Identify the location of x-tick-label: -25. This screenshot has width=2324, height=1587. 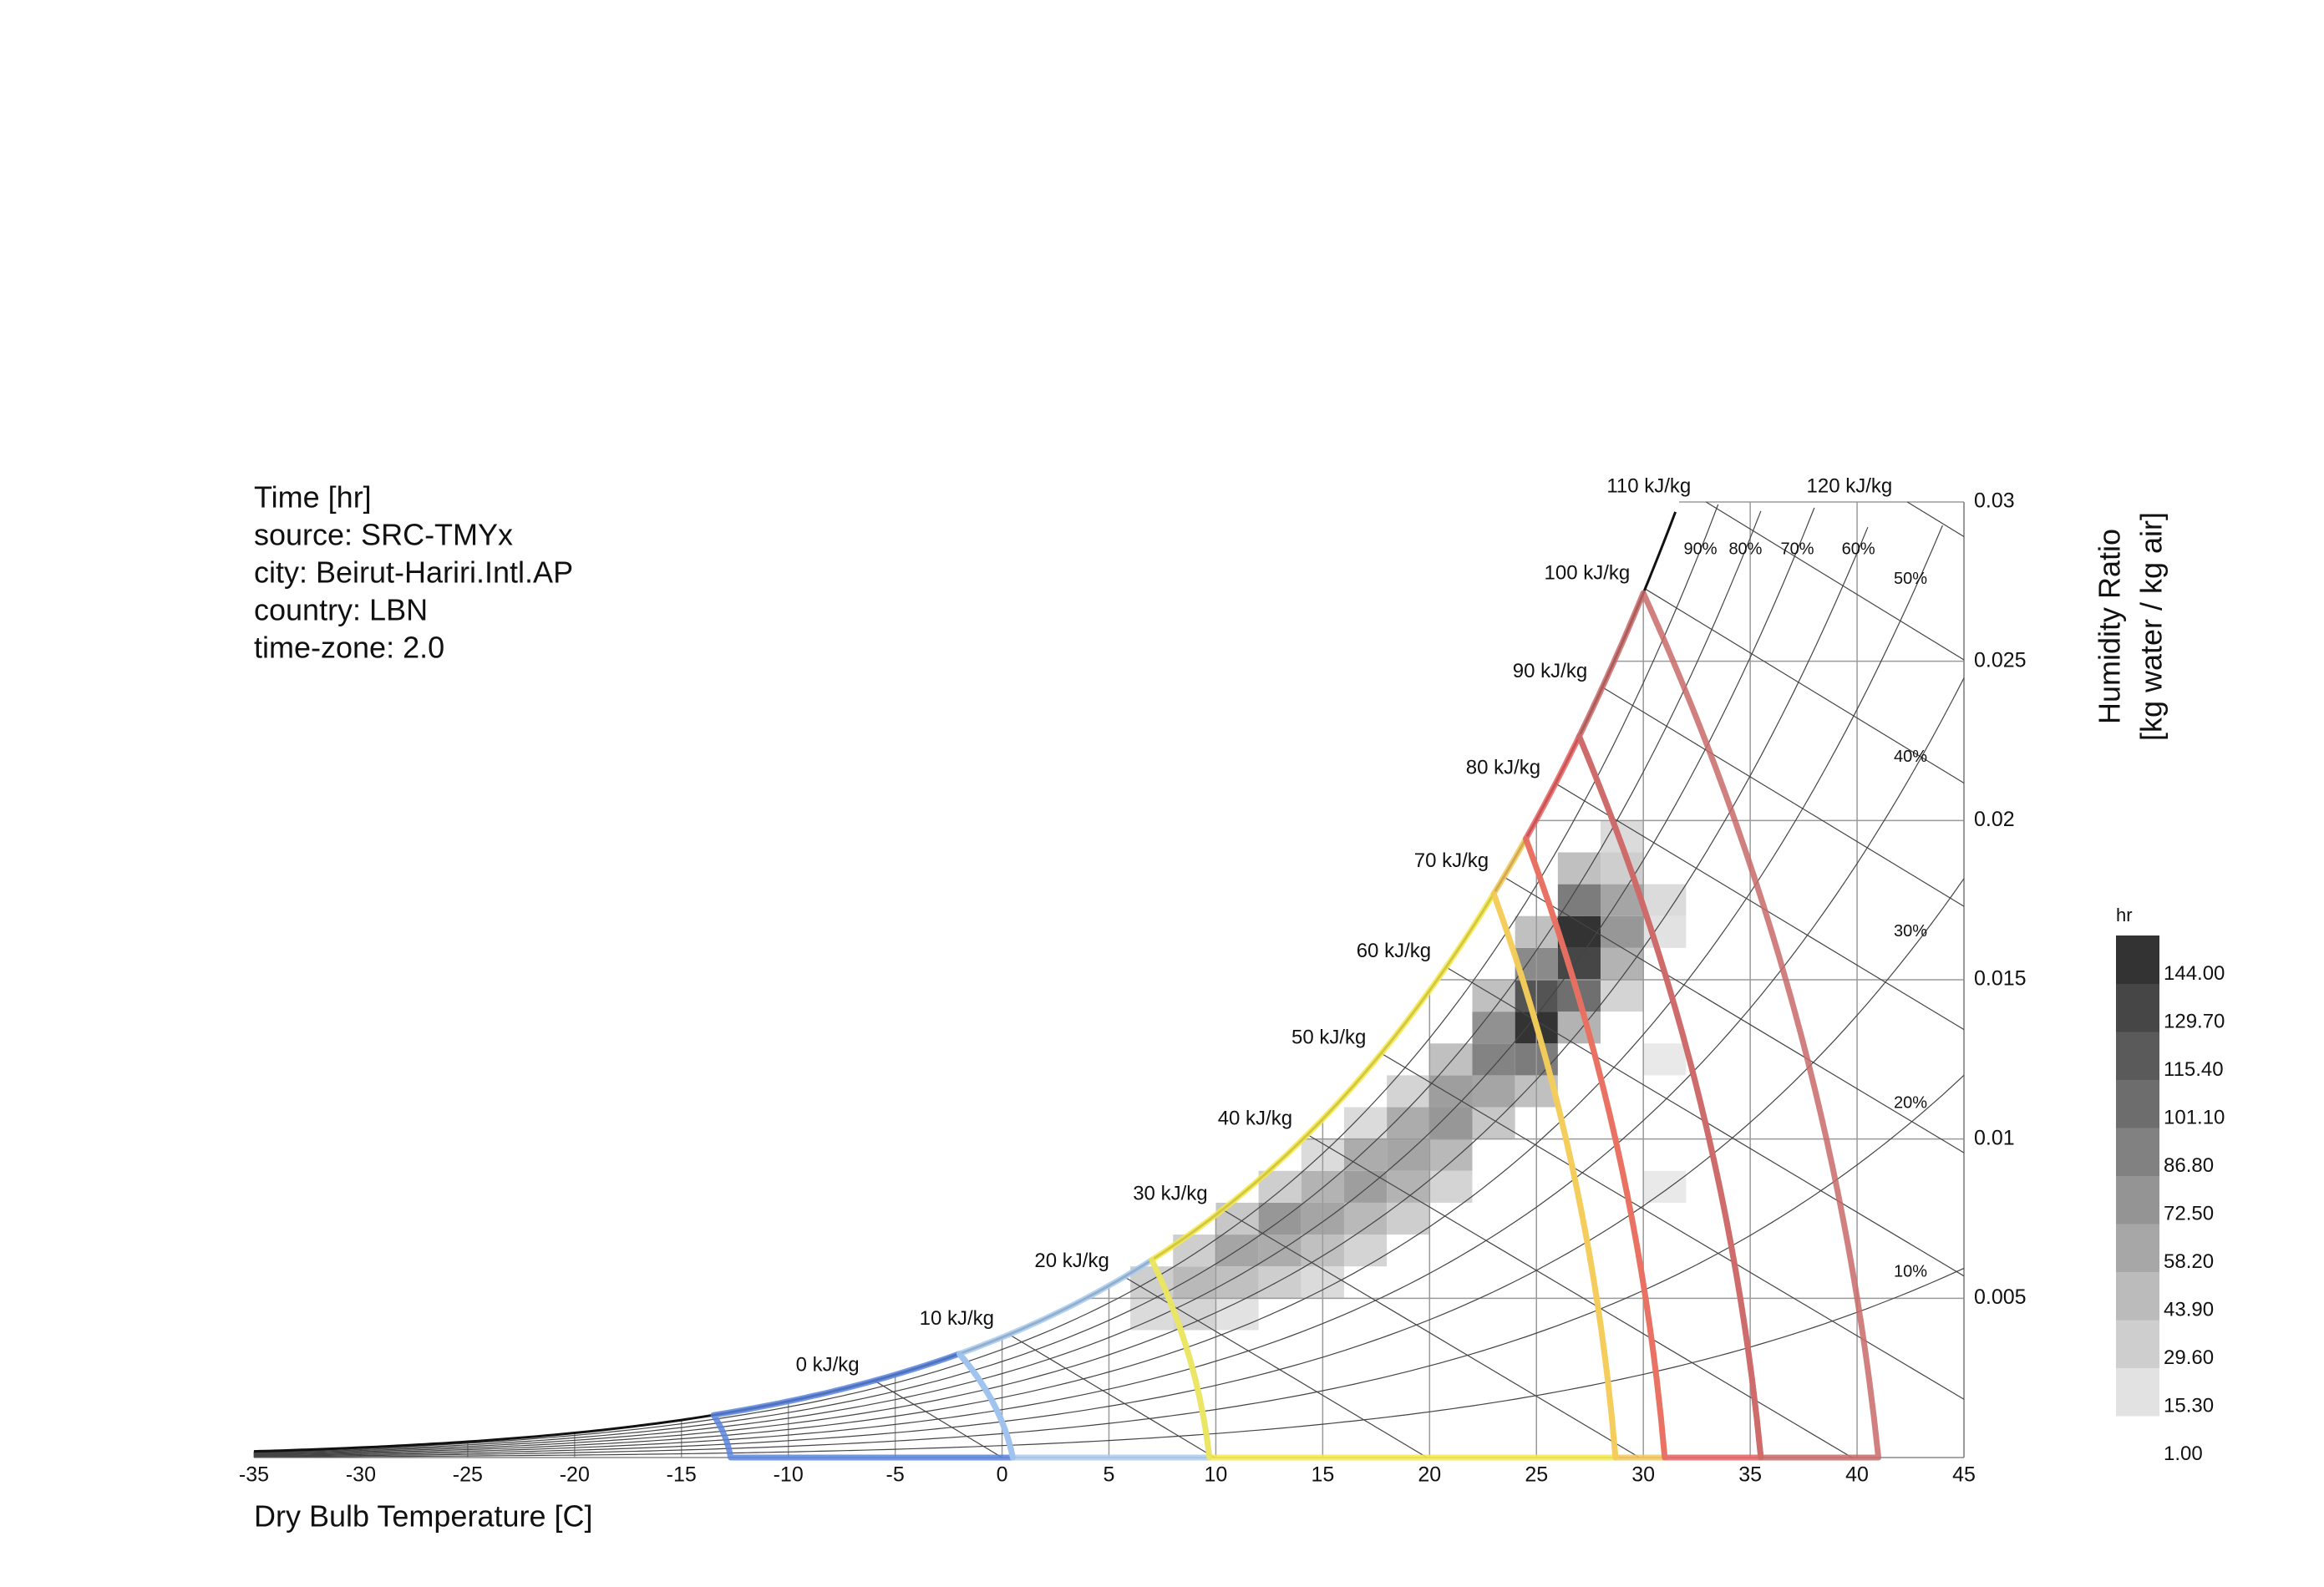
(468, 1475).